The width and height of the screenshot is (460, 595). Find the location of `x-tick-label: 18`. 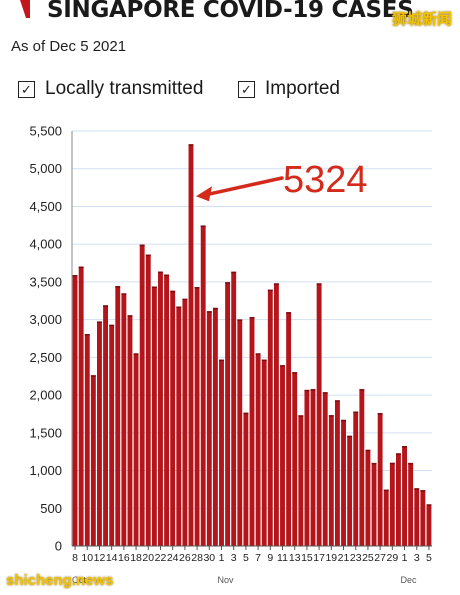

x-tick-label: 18 is located at coordinates (136, 558).